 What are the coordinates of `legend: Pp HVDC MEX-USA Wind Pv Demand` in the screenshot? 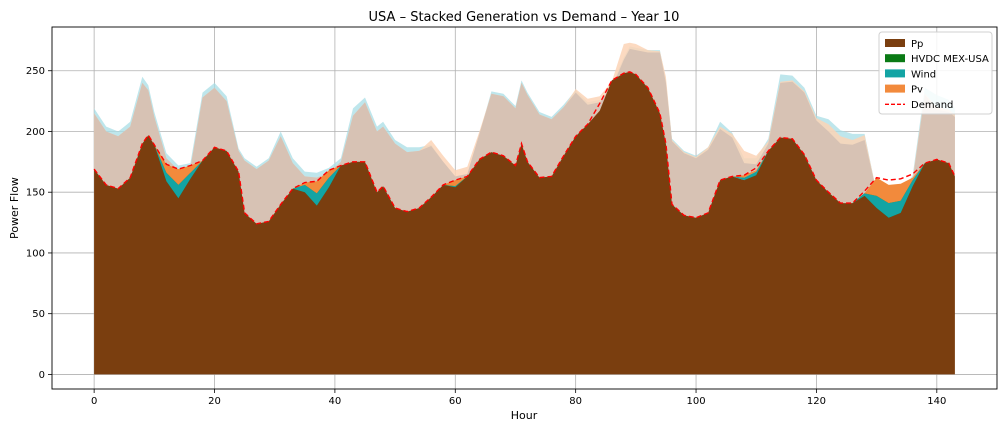 It's located at (935, 73).